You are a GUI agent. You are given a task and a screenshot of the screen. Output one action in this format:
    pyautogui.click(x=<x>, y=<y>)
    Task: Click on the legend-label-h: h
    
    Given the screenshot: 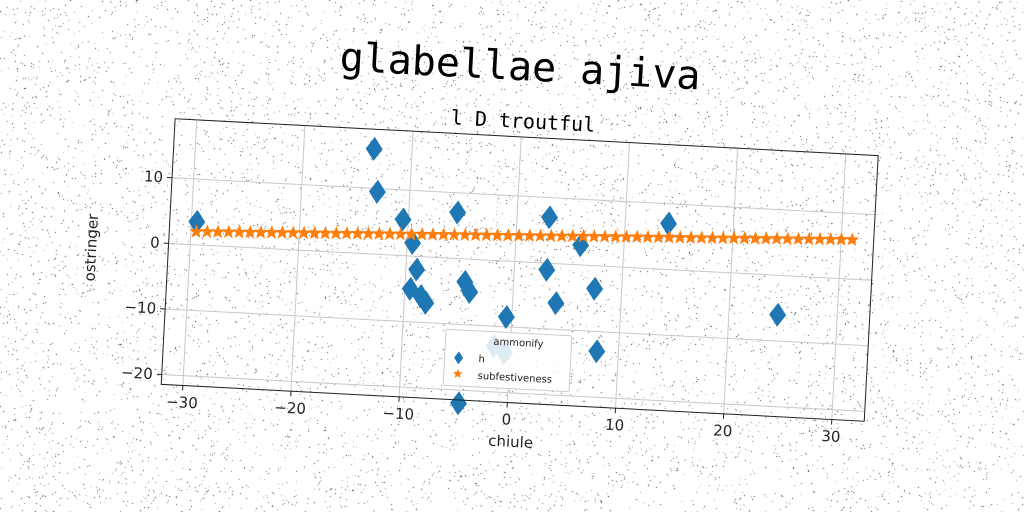 What is the action you would take?
    pyautogui.click(x=481, y=359)
    